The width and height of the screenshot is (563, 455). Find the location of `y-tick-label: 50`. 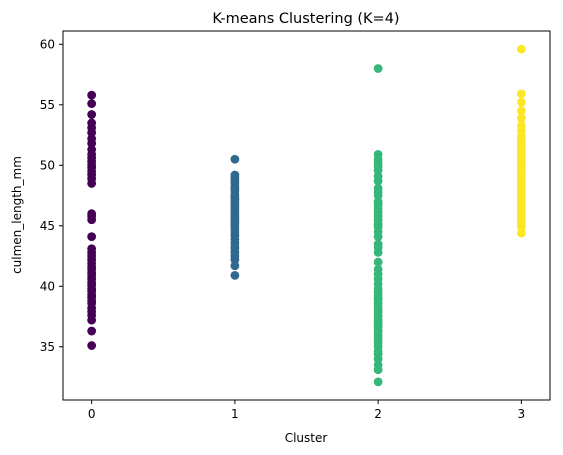

y-tick-label: 50 is located at coordinates (47, 165).